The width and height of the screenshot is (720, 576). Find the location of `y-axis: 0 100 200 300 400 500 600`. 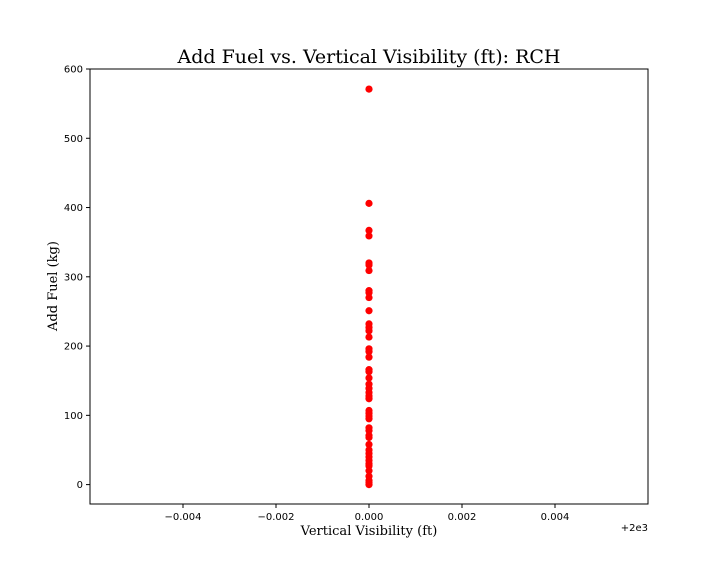

y-axis: 0 100 200 300 400 500 600 is located at coordinates (77, 278).